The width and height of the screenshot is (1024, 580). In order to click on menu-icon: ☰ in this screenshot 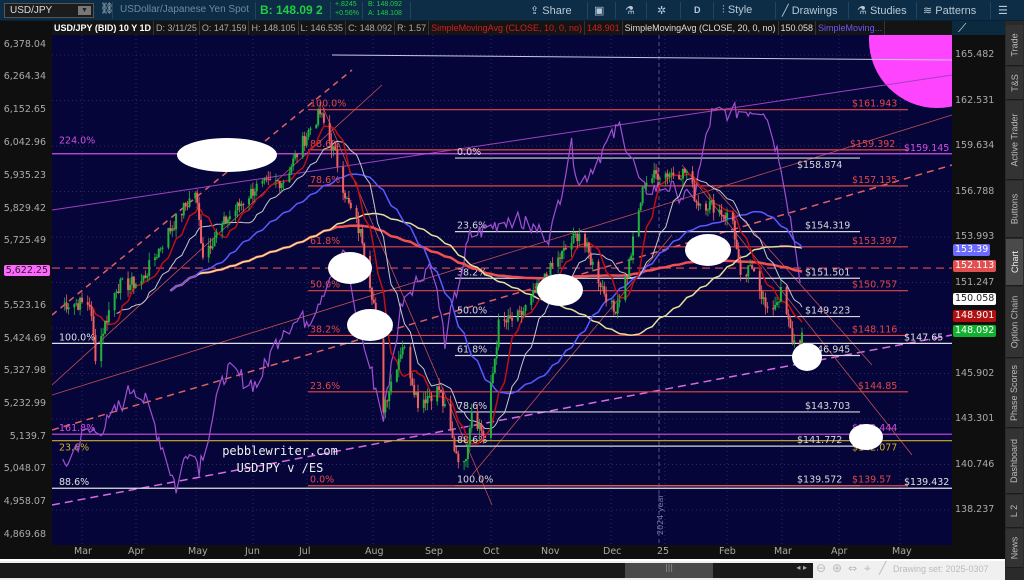, I will do `click(1003, 11)`.